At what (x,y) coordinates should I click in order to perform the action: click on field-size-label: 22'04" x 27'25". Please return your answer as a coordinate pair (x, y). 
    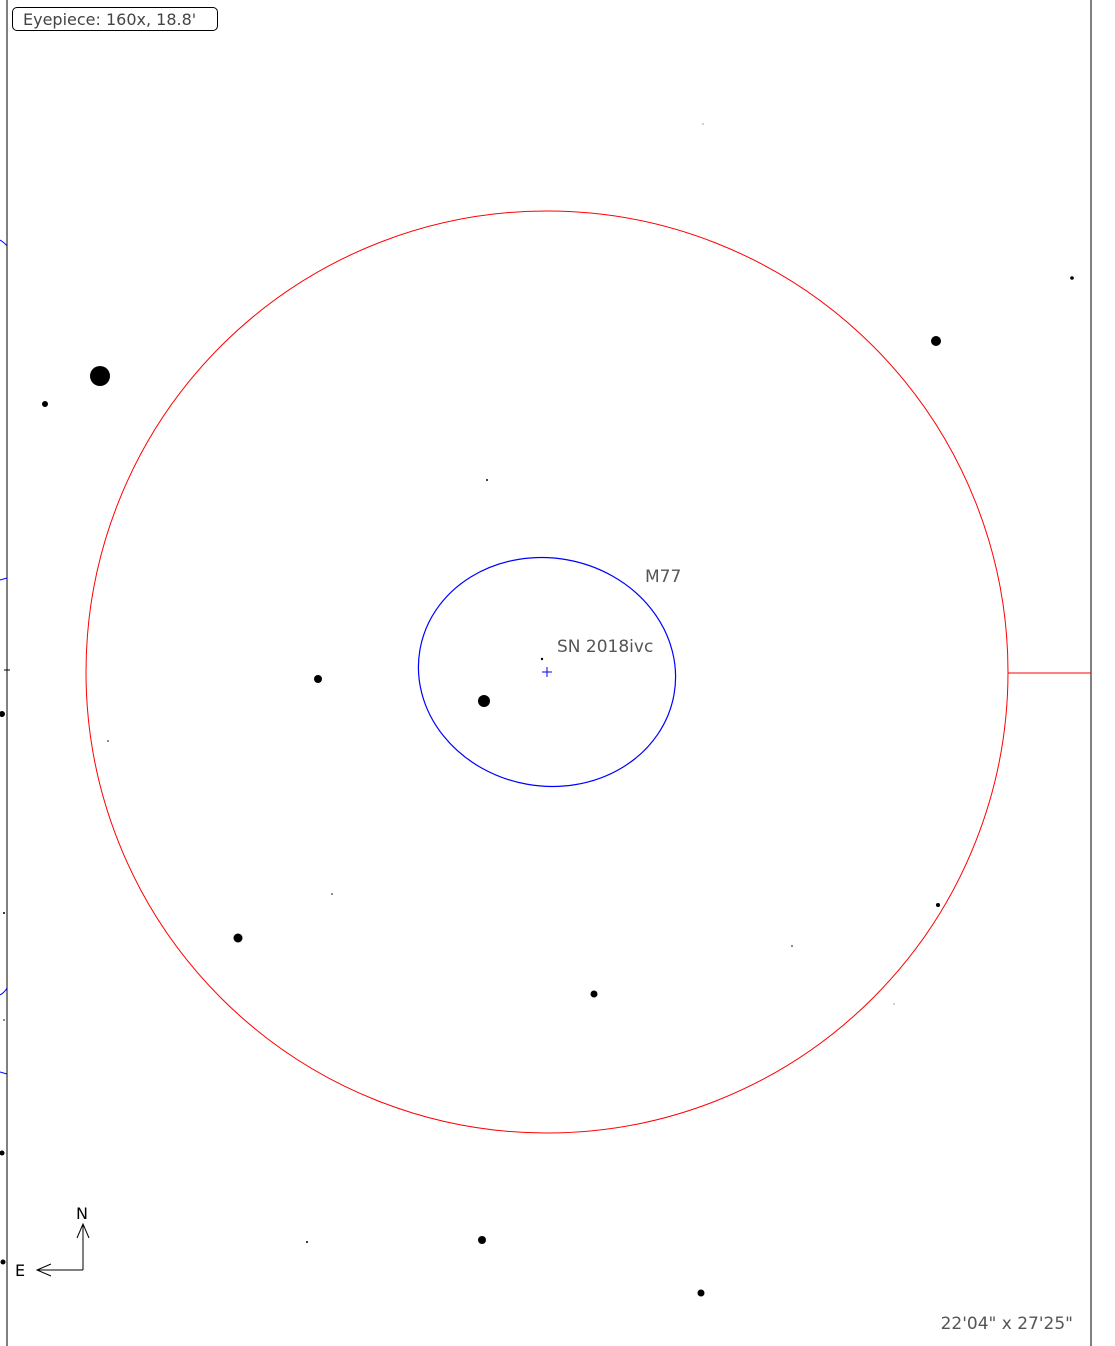
    Looking at the image, I should click on (1006, 1324).